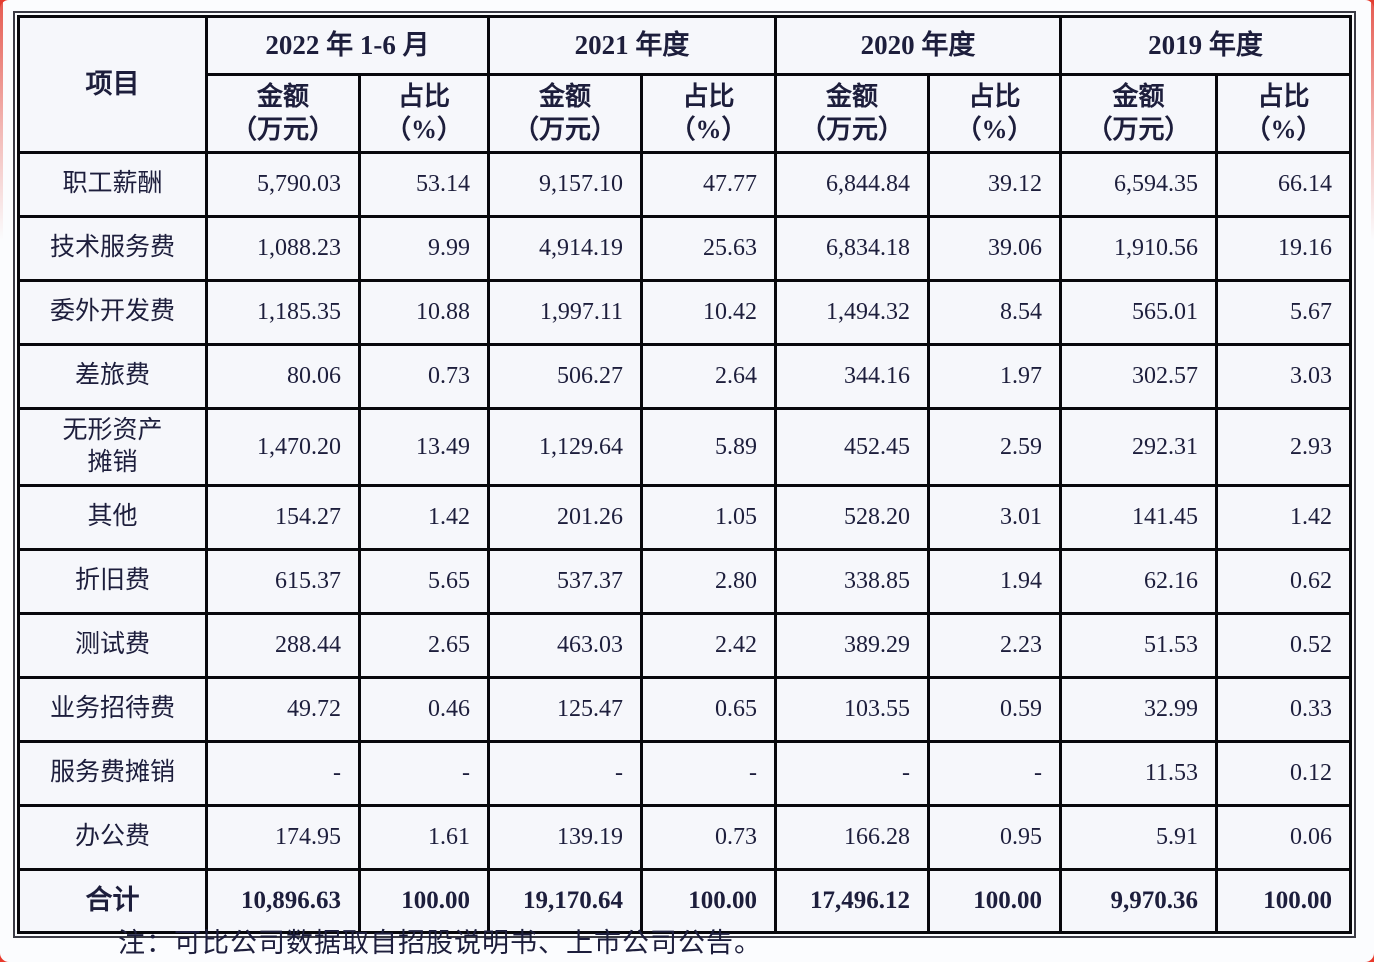  I want to click on amount-cell: 125.47, so click(565, 709).